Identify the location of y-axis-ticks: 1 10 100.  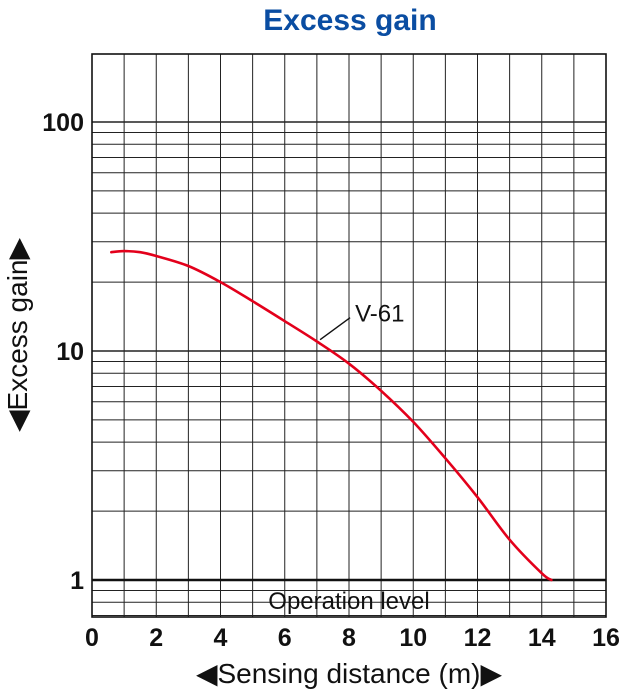
(63, 352).